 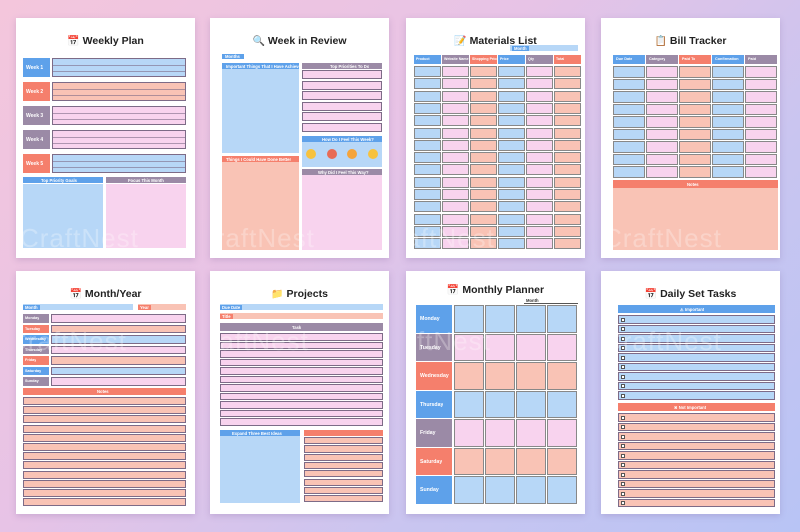 I want to click on due-date-field: Due Date, so click(x=301, y=307).